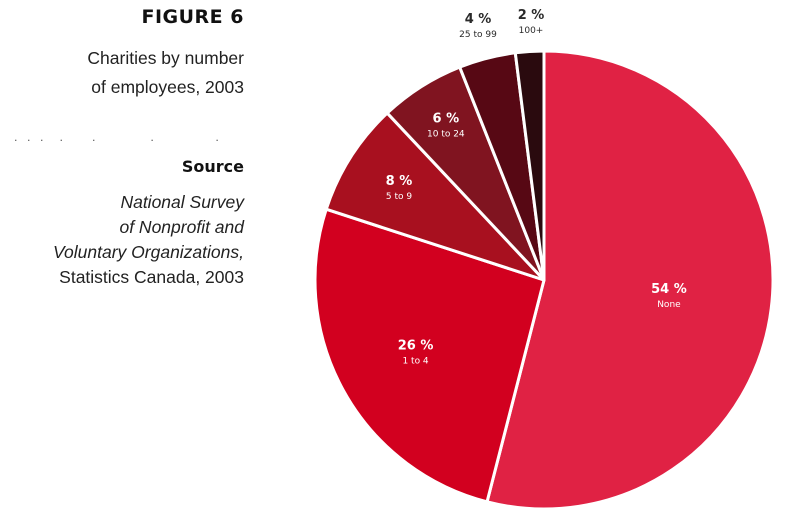 The height and width of the screenshot is (524, 796). What do you see at coordinates (181, 227) in the screenshot?
I see `source-line: of Nonprofit and` at bounding box center [181, 227].